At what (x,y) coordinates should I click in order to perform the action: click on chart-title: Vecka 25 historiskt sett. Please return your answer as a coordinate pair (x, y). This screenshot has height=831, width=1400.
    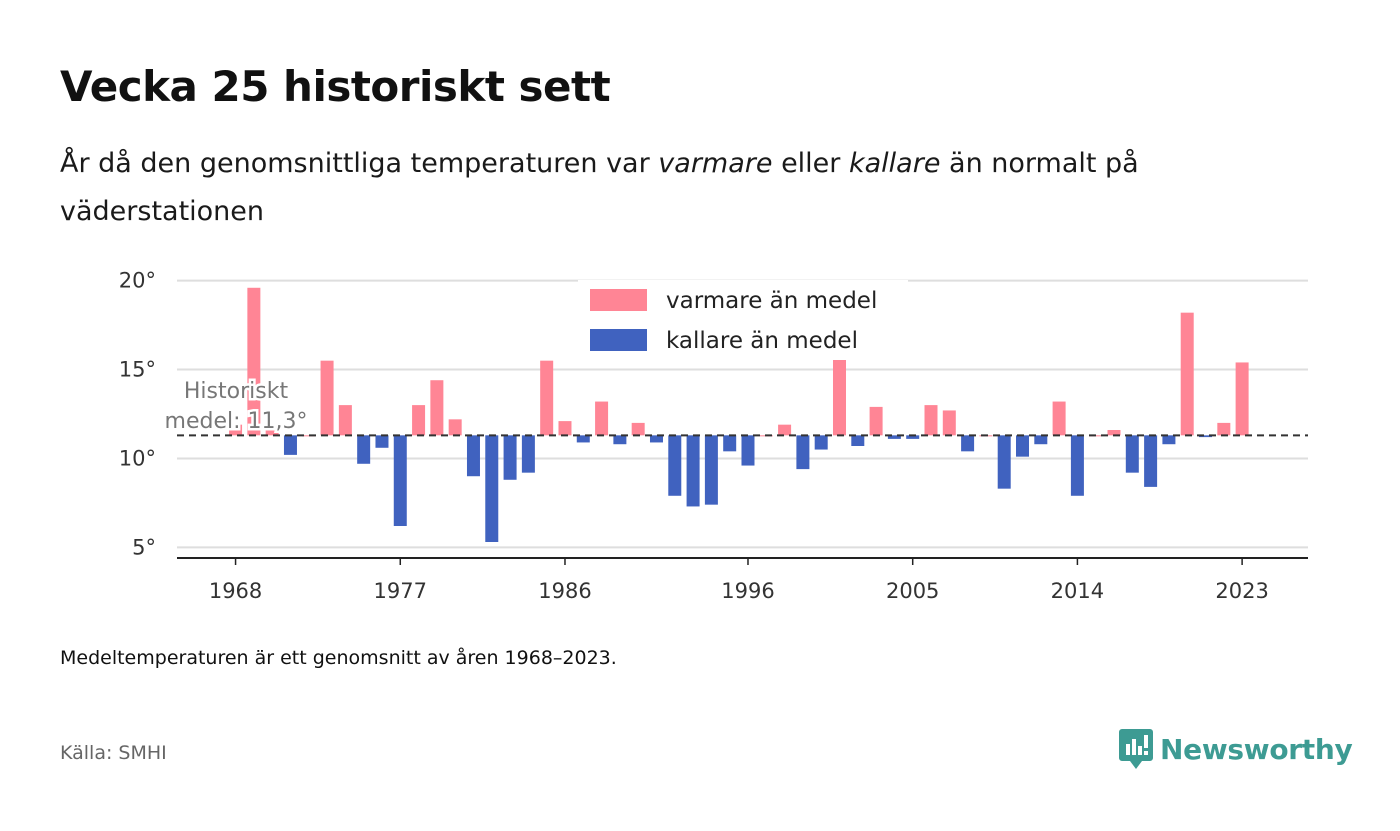
    Looking at the image, I should click on (335, 86).